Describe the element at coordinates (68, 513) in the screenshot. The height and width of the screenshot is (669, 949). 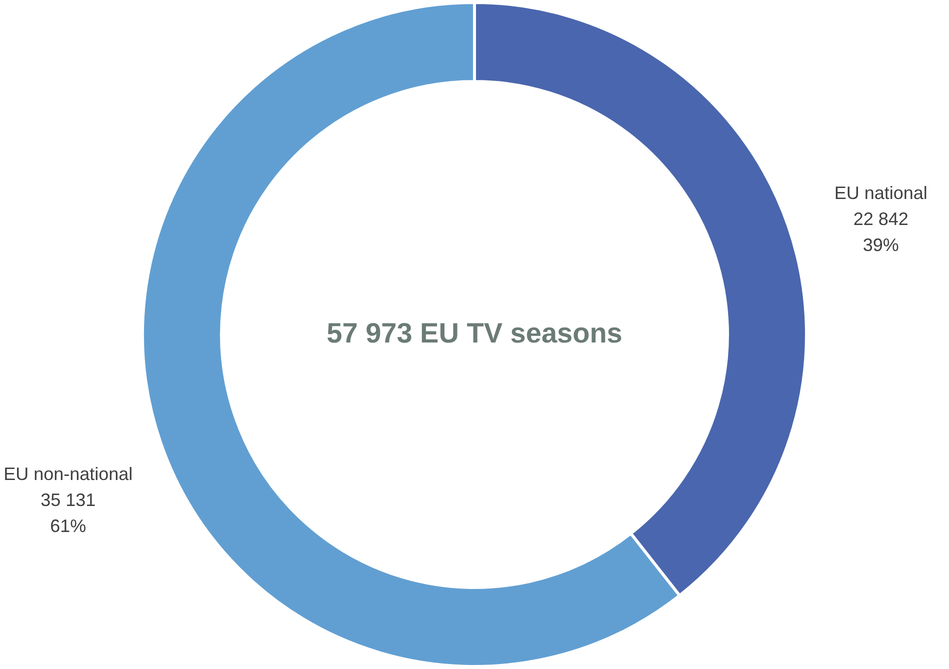
I see `data-label: 35 131 61%` at that location.